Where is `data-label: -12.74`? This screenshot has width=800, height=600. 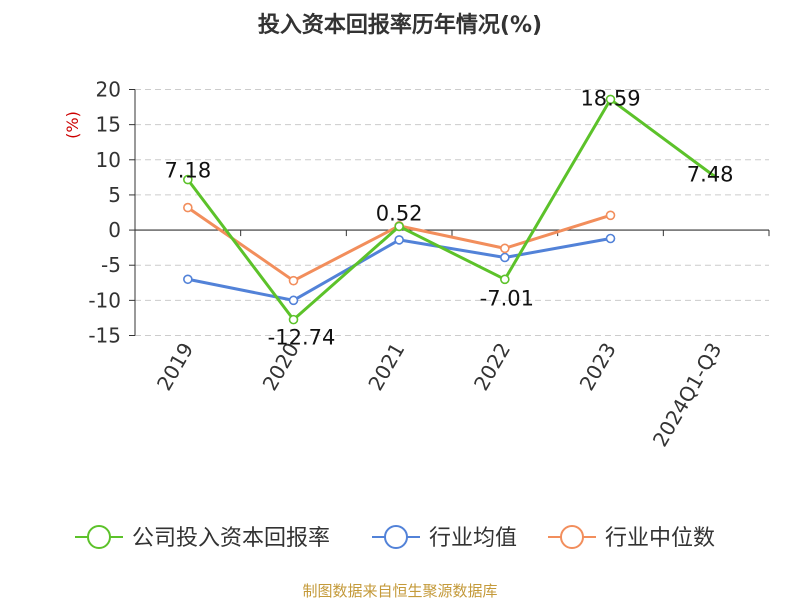
data-label: -12.74 is located at coordinates (302, 338).